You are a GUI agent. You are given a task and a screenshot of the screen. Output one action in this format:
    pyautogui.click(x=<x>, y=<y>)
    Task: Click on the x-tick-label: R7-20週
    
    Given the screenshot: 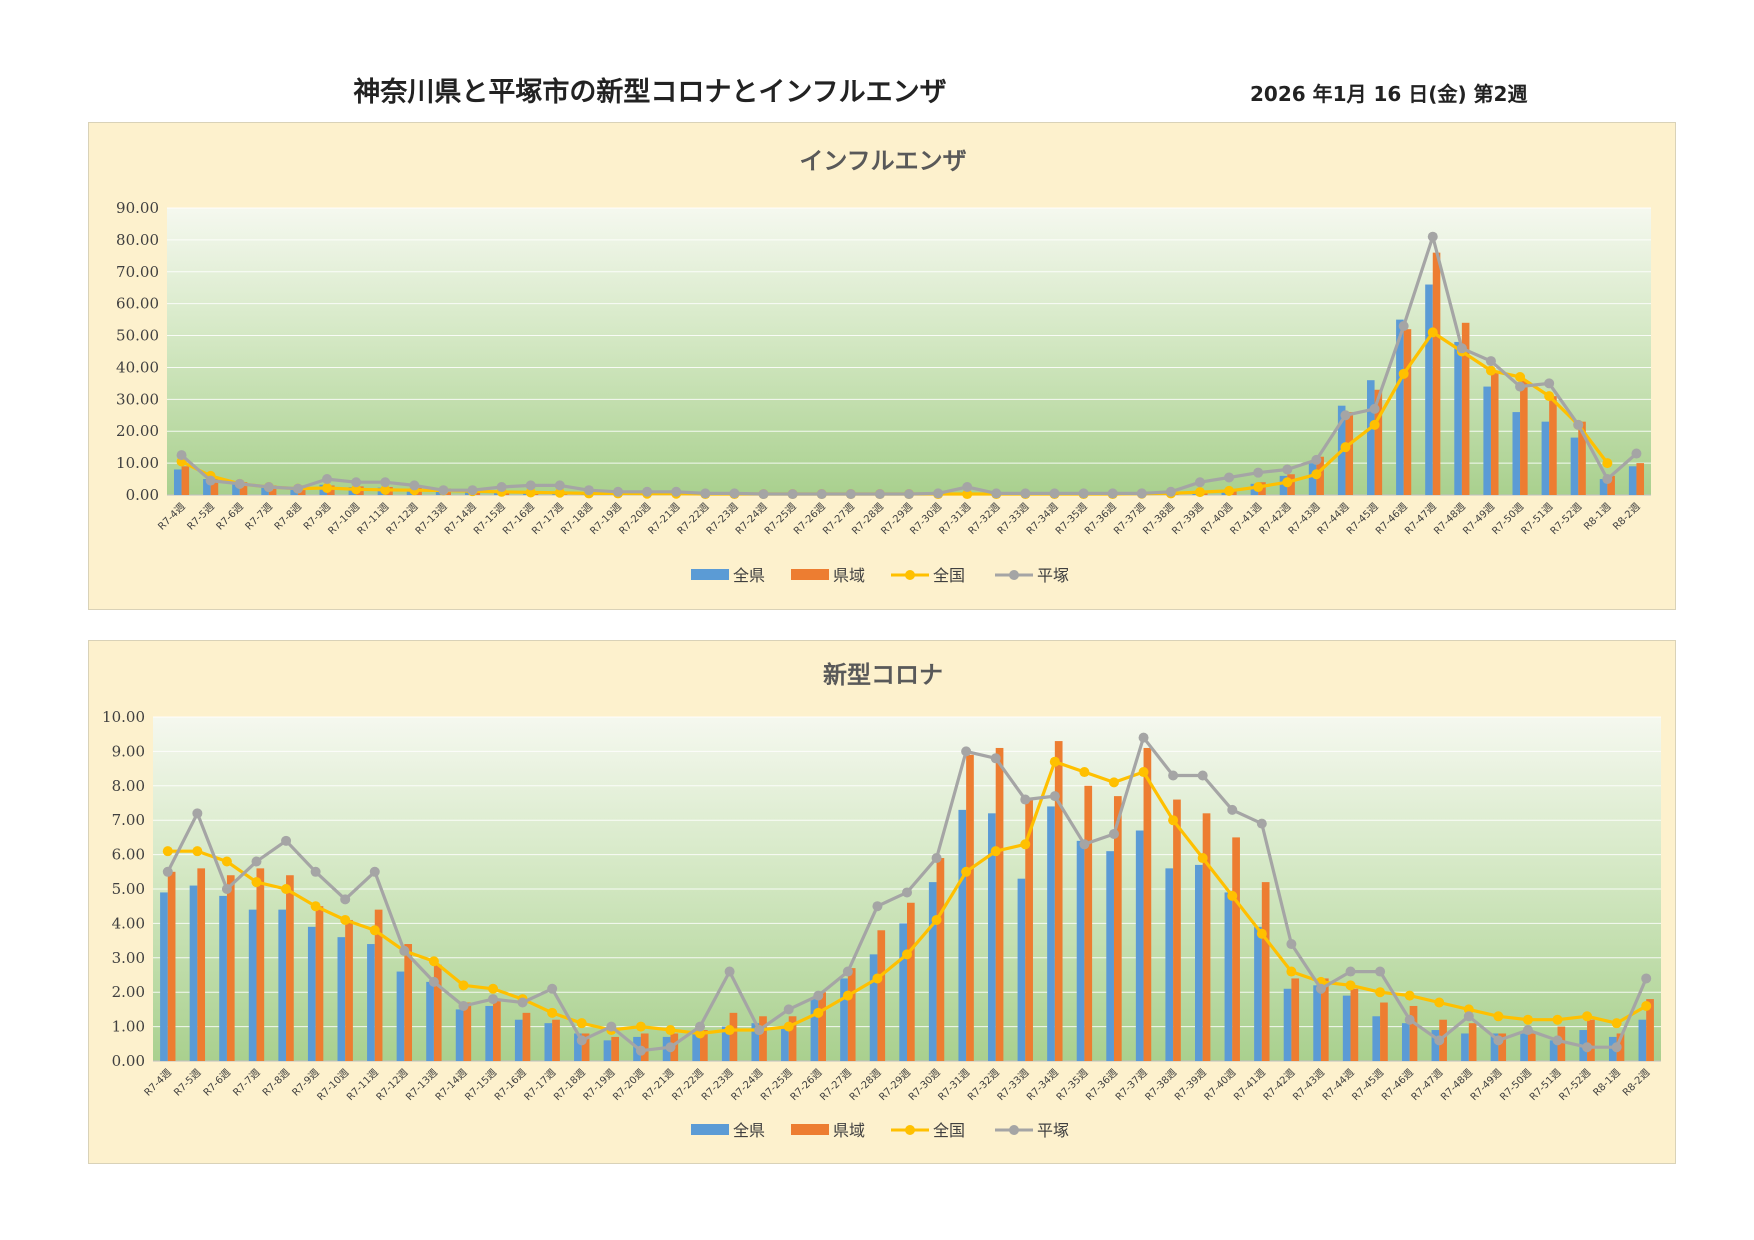 What is the action you would take?
    pyautogui.click(x=628, y=1085)
    